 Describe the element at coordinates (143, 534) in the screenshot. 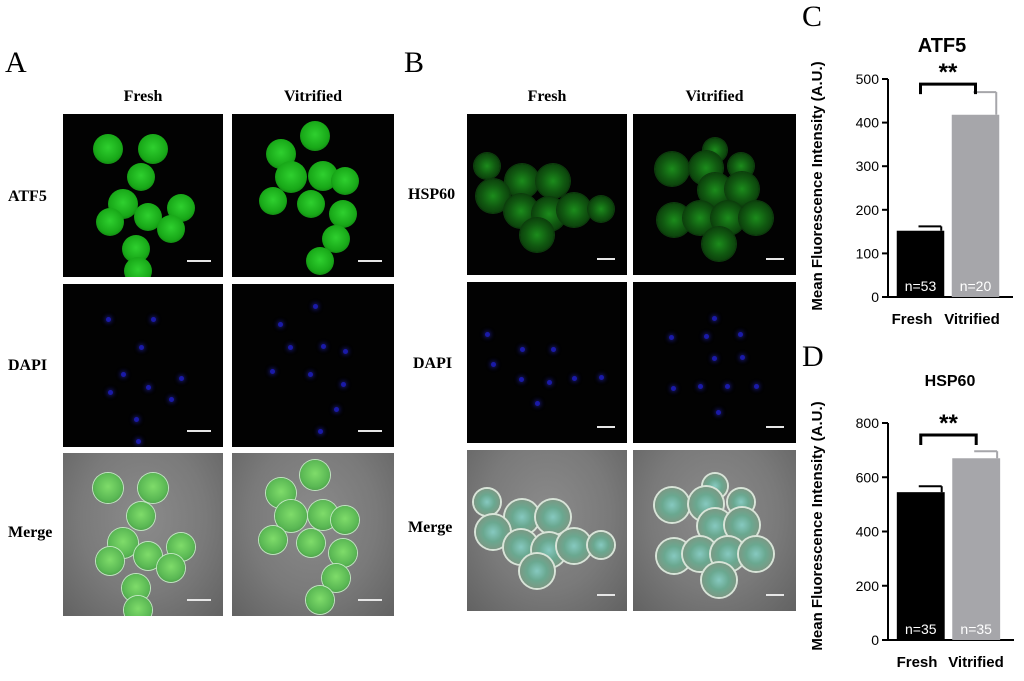

I see `micrograph-a-fresh-merge` at that location.